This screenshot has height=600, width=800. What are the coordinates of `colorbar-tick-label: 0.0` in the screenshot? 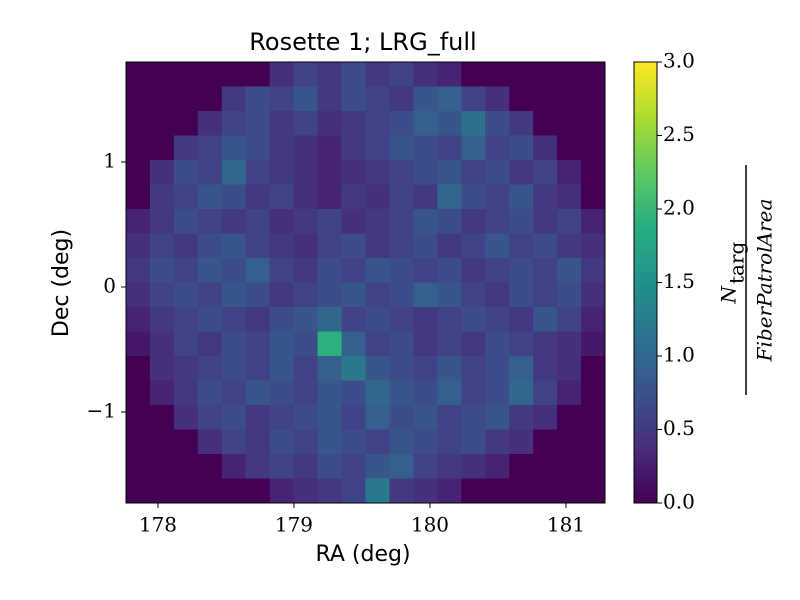 It's located at (679, 502).